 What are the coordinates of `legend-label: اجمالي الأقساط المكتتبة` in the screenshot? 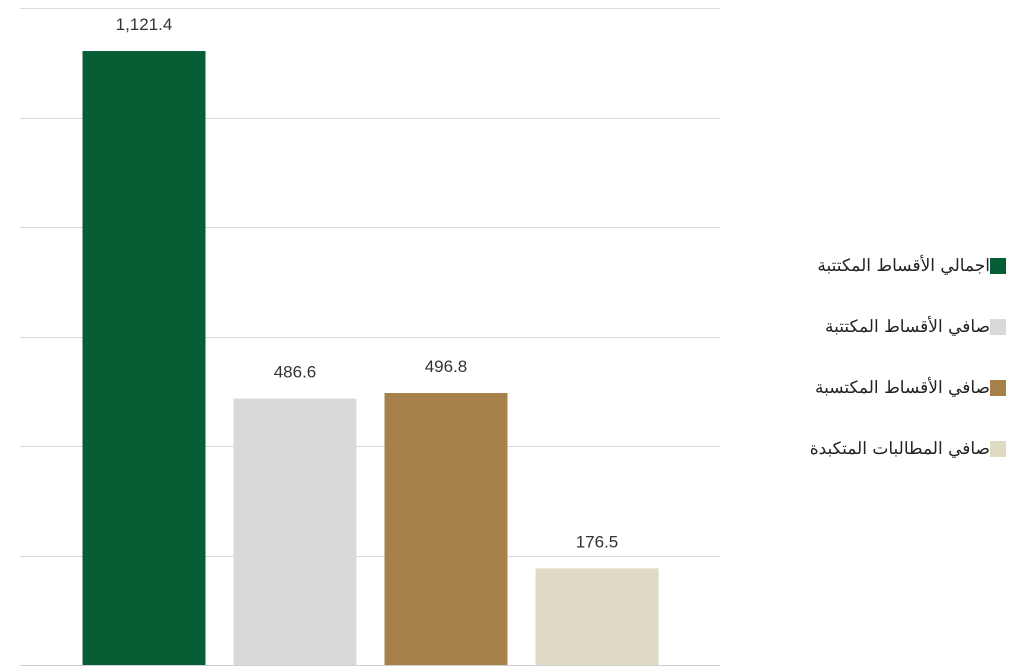 It's located at (903, 266).